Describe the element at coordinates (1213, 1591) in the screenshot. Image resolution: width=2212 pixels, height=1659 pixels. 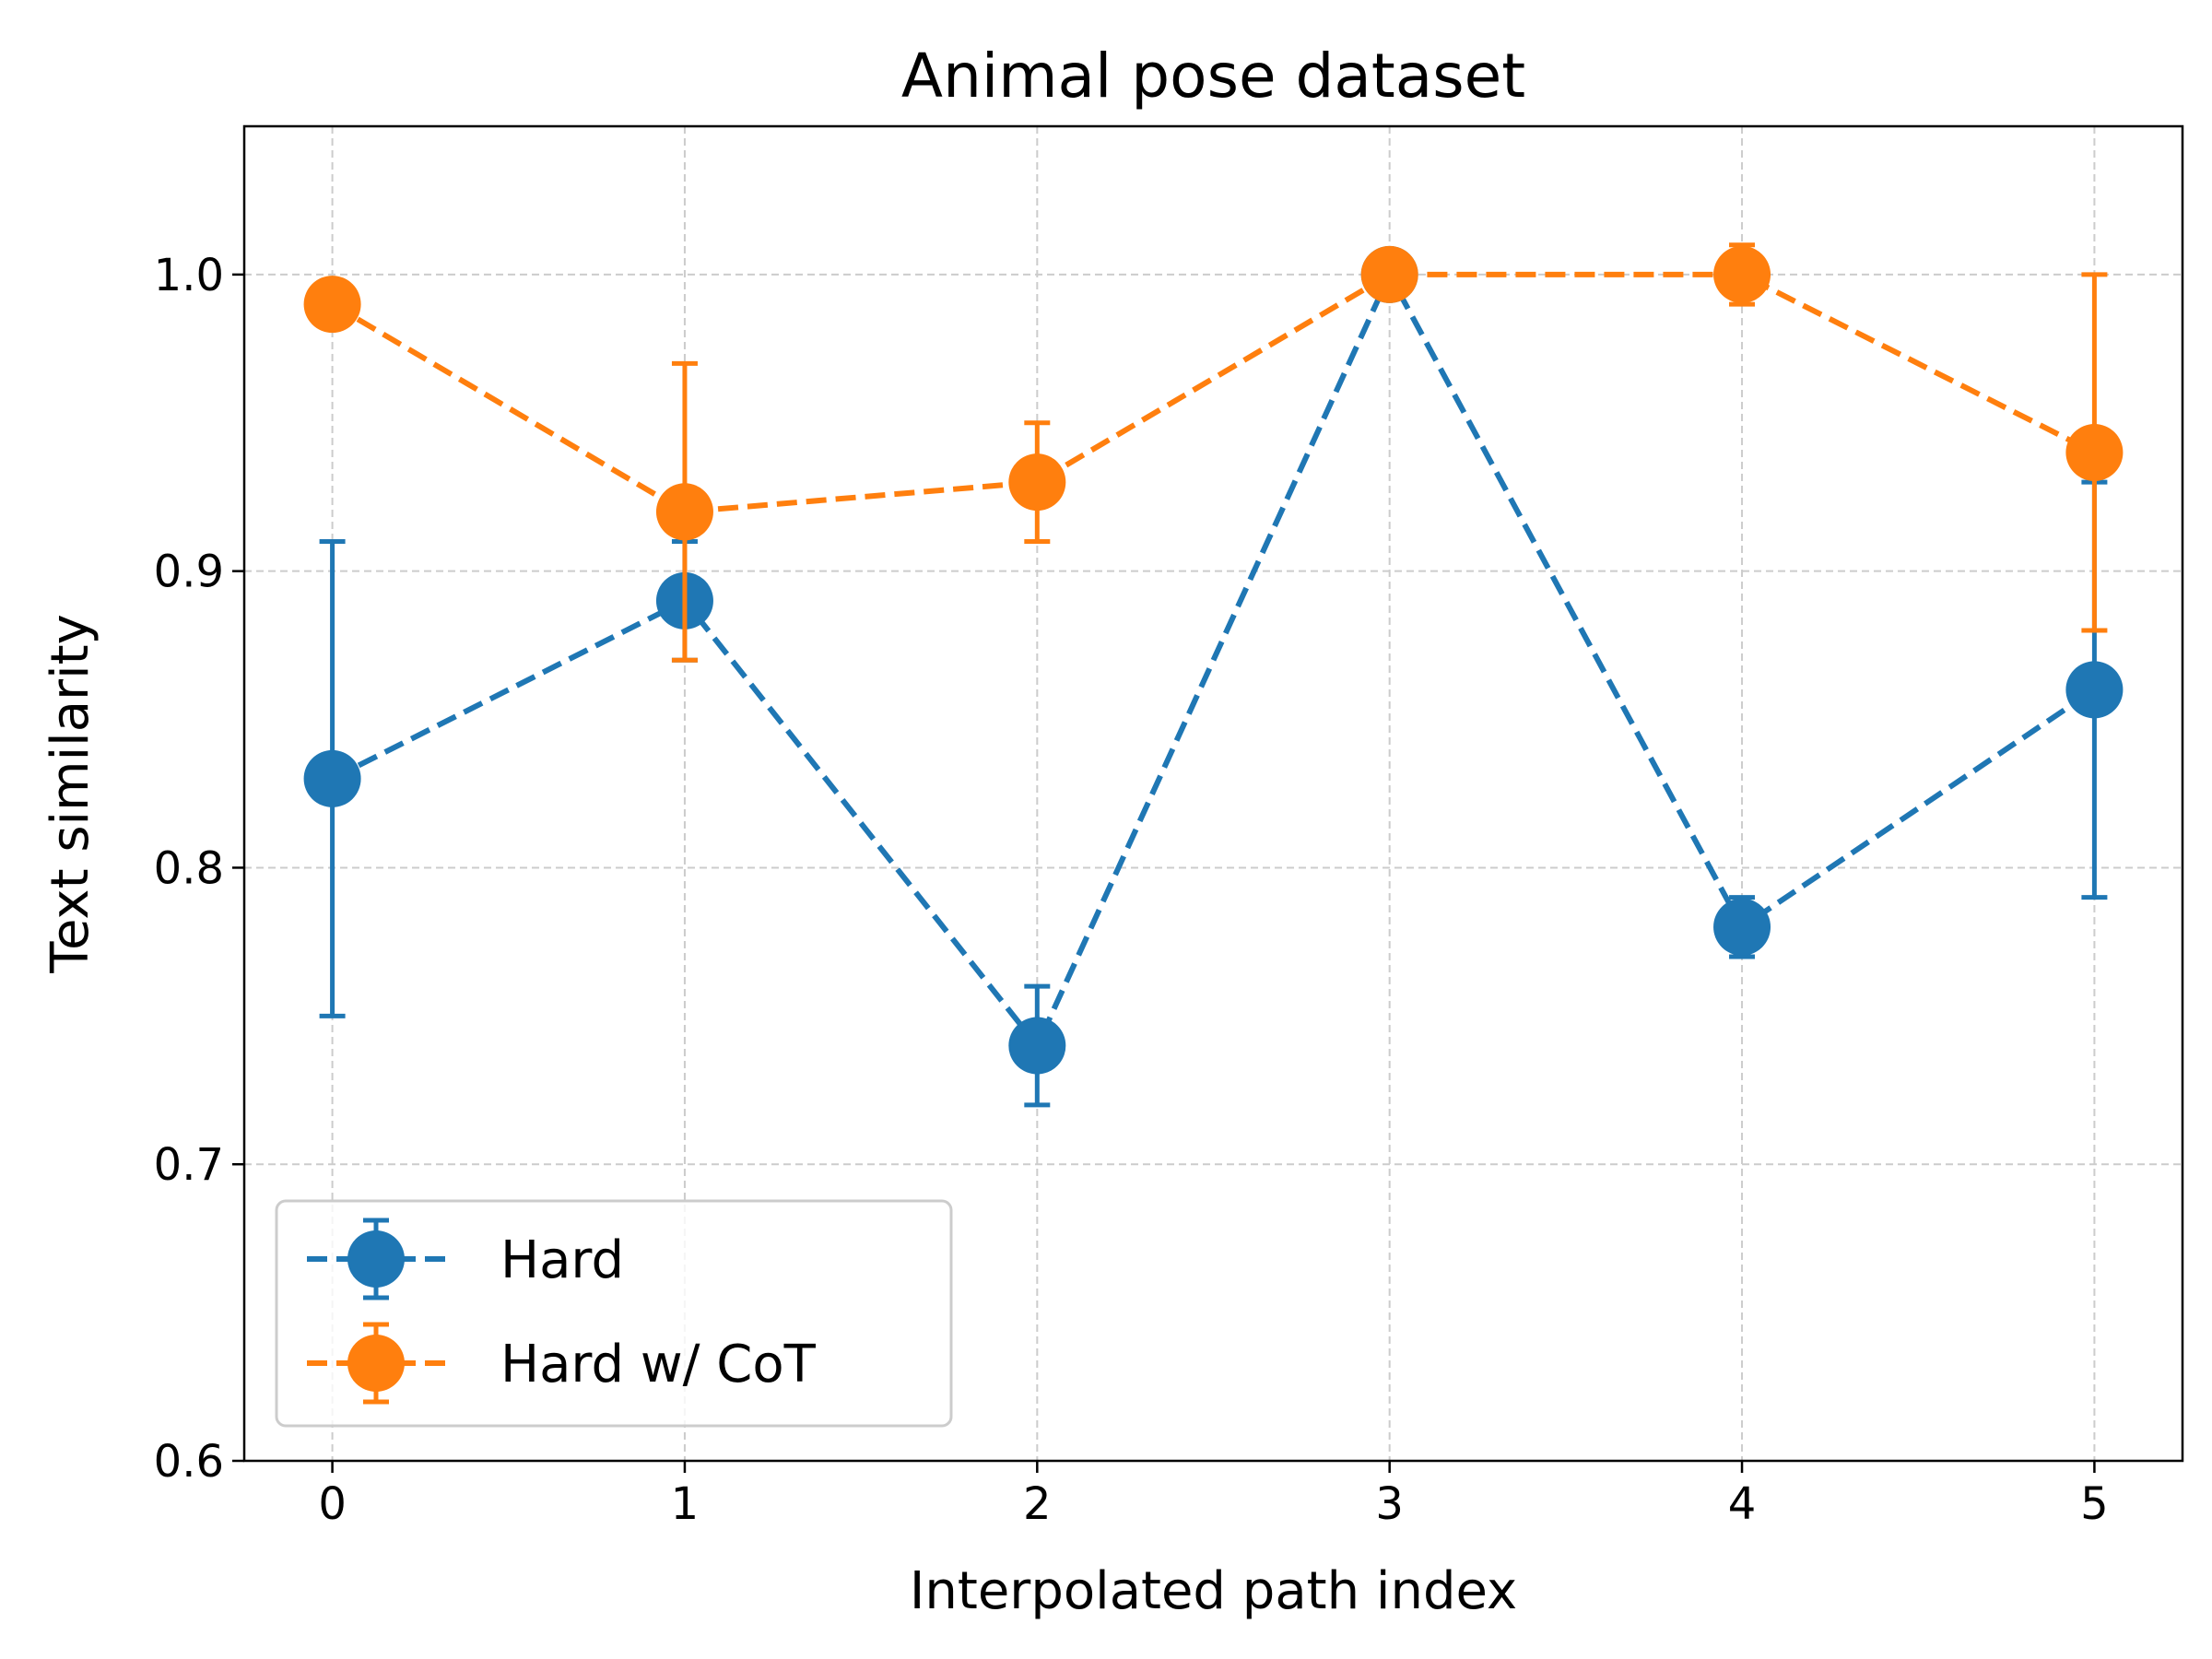
I see `x-axis-label: Interpolated path index` at that location.